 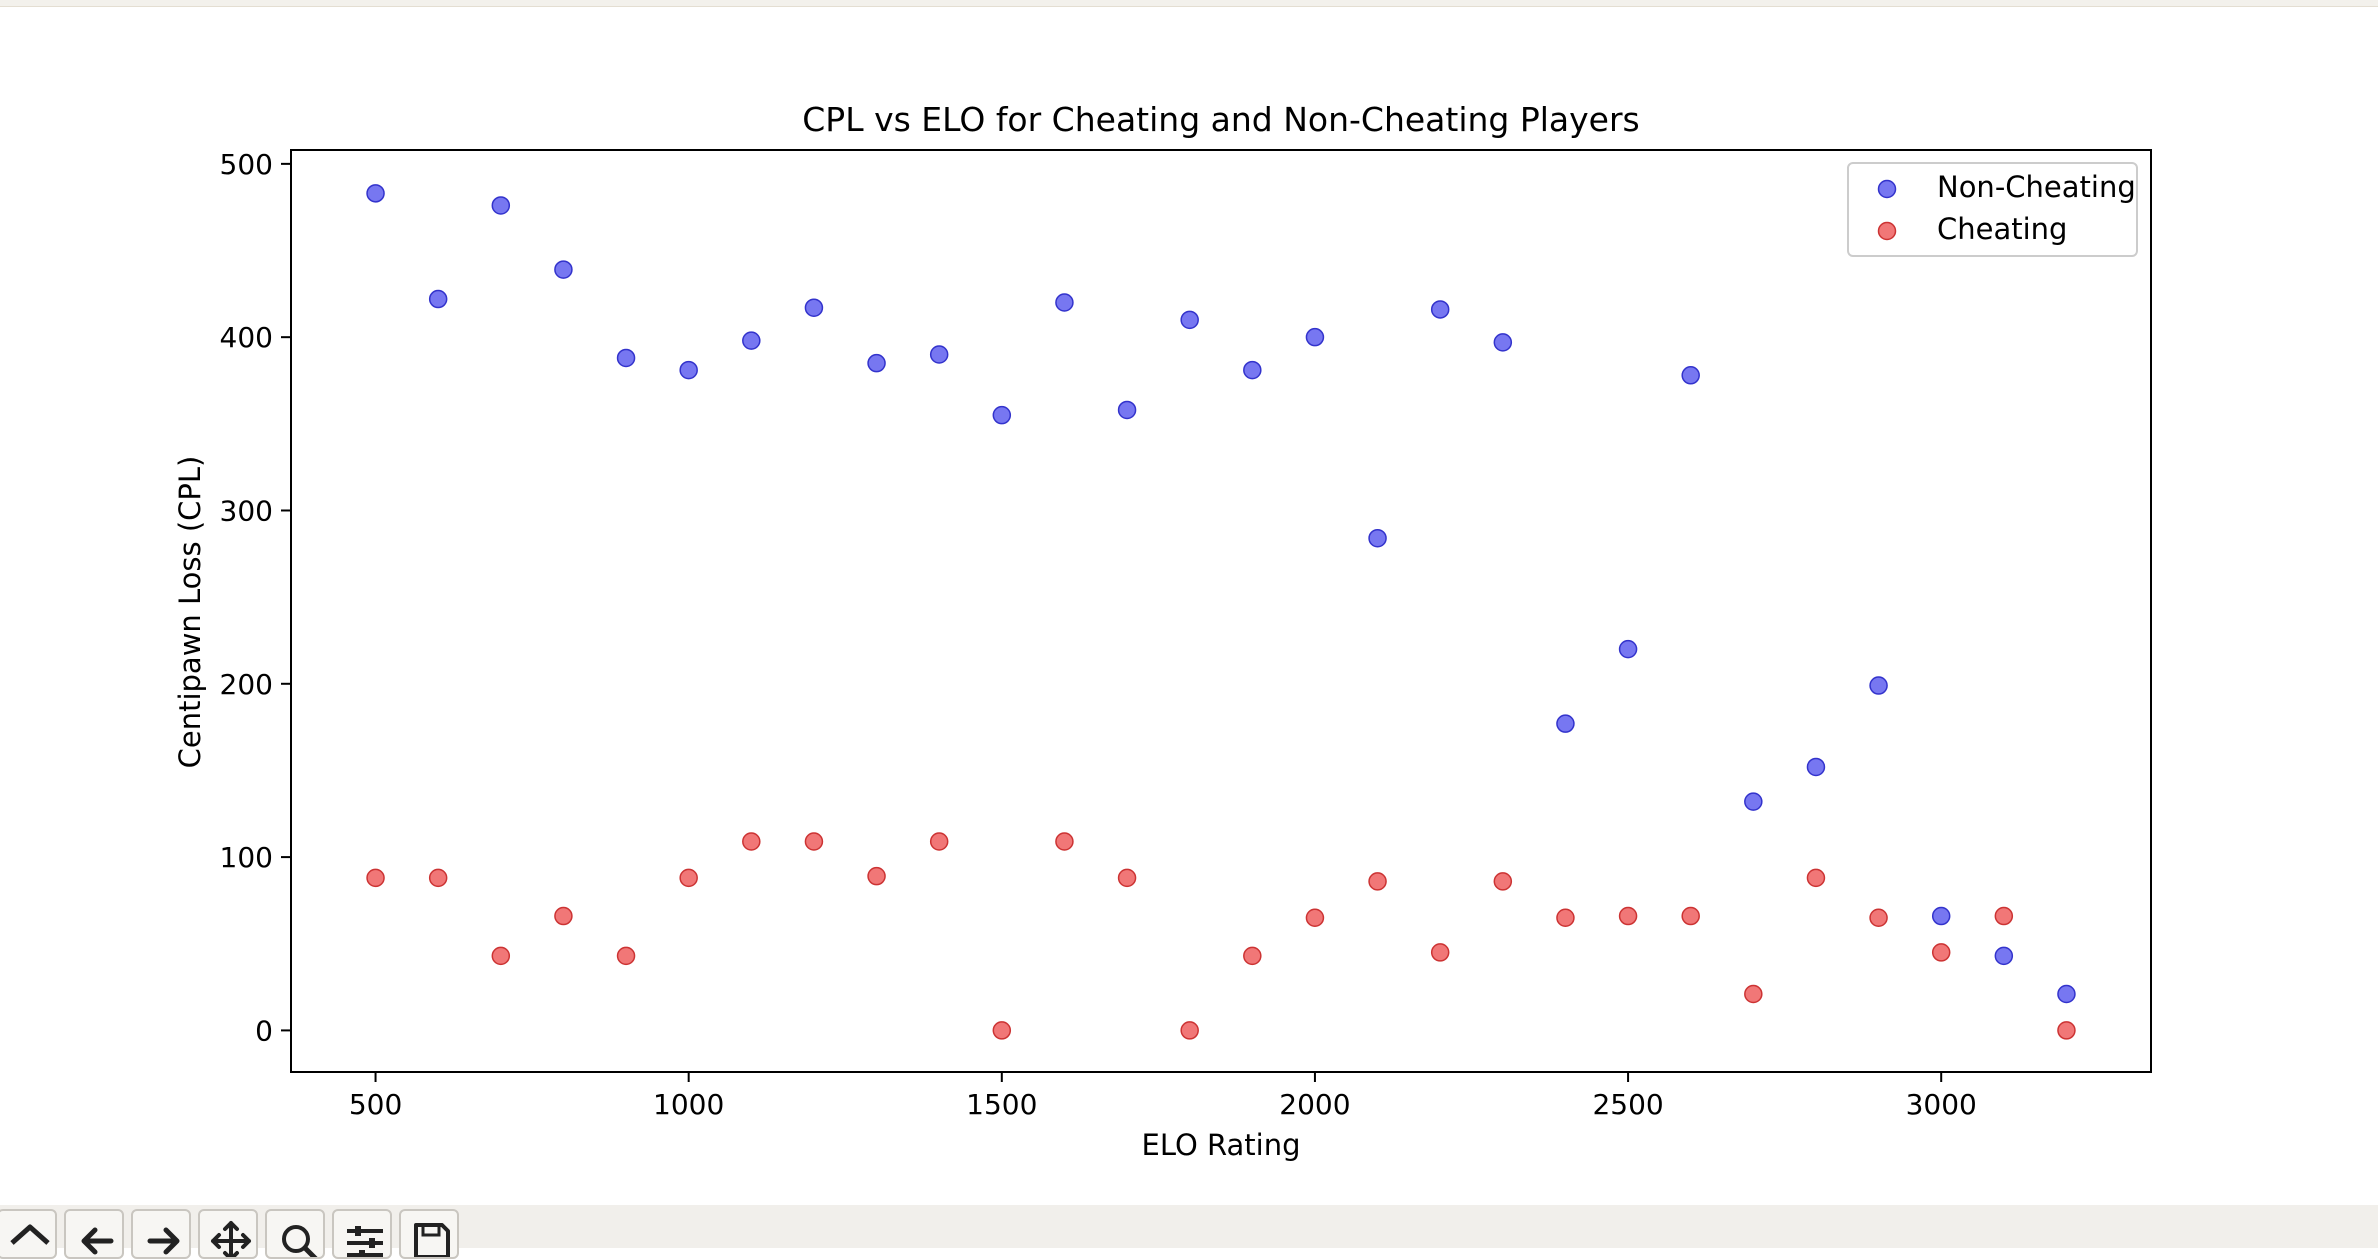 I want to click on x-tick-label: 2500, so click(x=1627, y=1104).